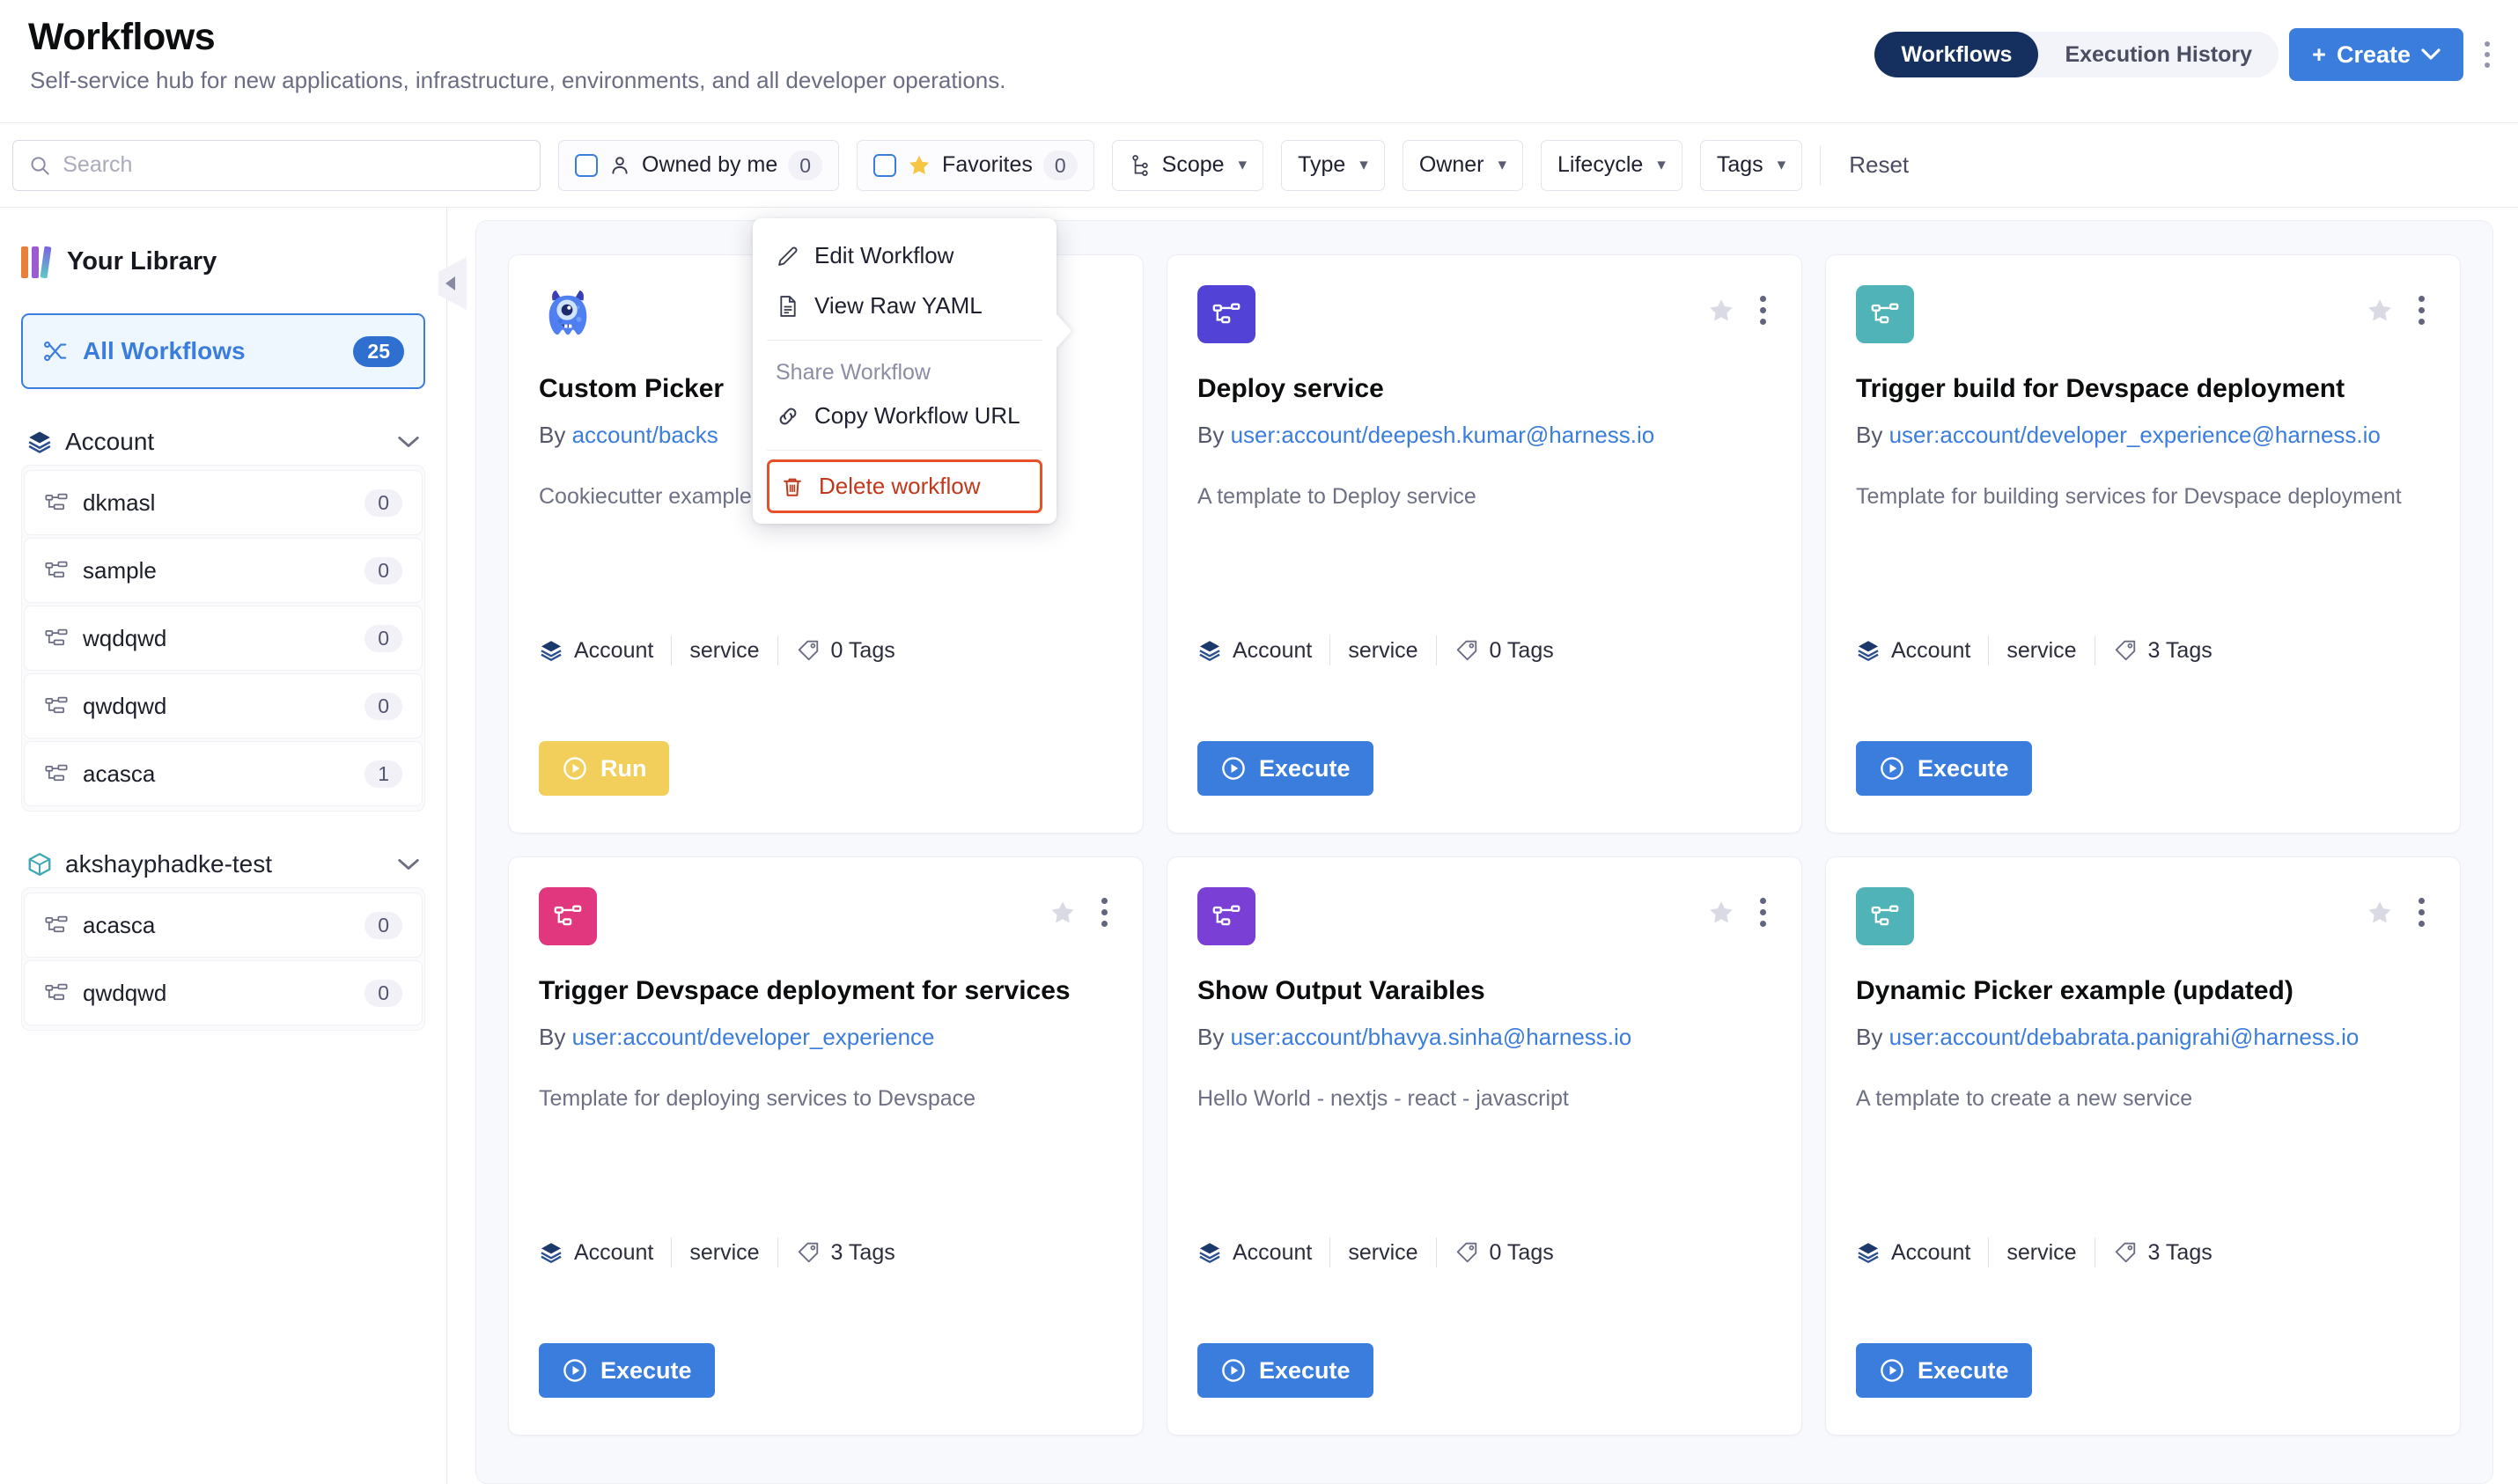  What do you see at coordinates (552, 1037) in the screenshot?
I see `by-prefix: By` at bounding box center [552, 1037].